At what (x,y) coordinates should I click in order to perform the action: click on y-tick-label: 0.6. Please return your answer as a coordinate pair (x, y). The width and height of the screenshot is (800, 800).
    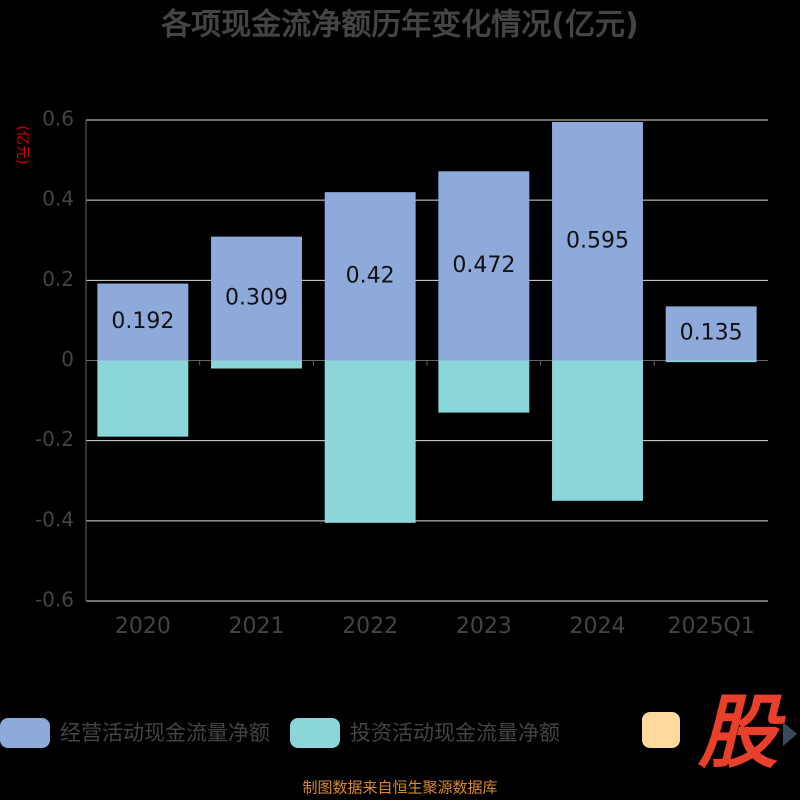
    Looking at the image, I should click on (58, 119).